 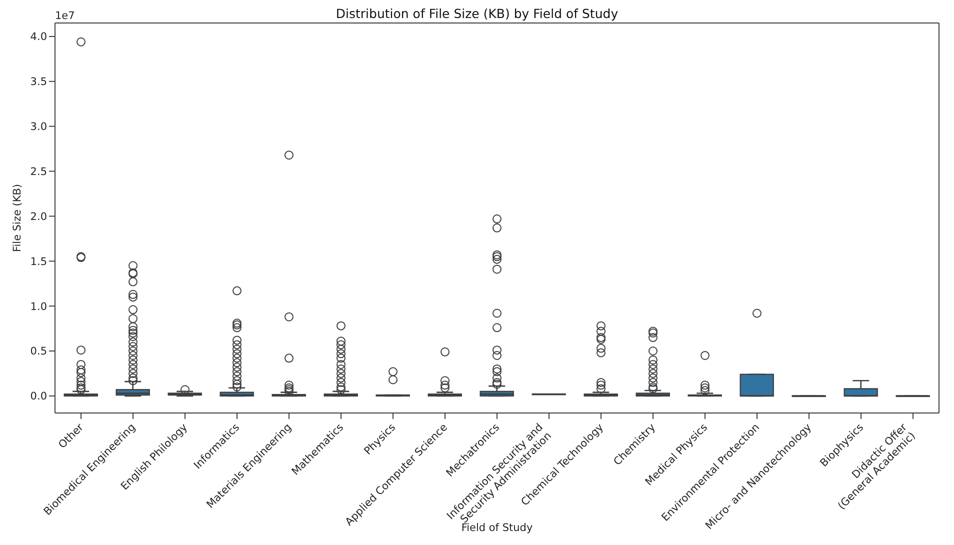 What do you see at coordinates (38, 172) in the screenshot?
I see `y-tick-label: 2.5` at bounding box center [38, 172].